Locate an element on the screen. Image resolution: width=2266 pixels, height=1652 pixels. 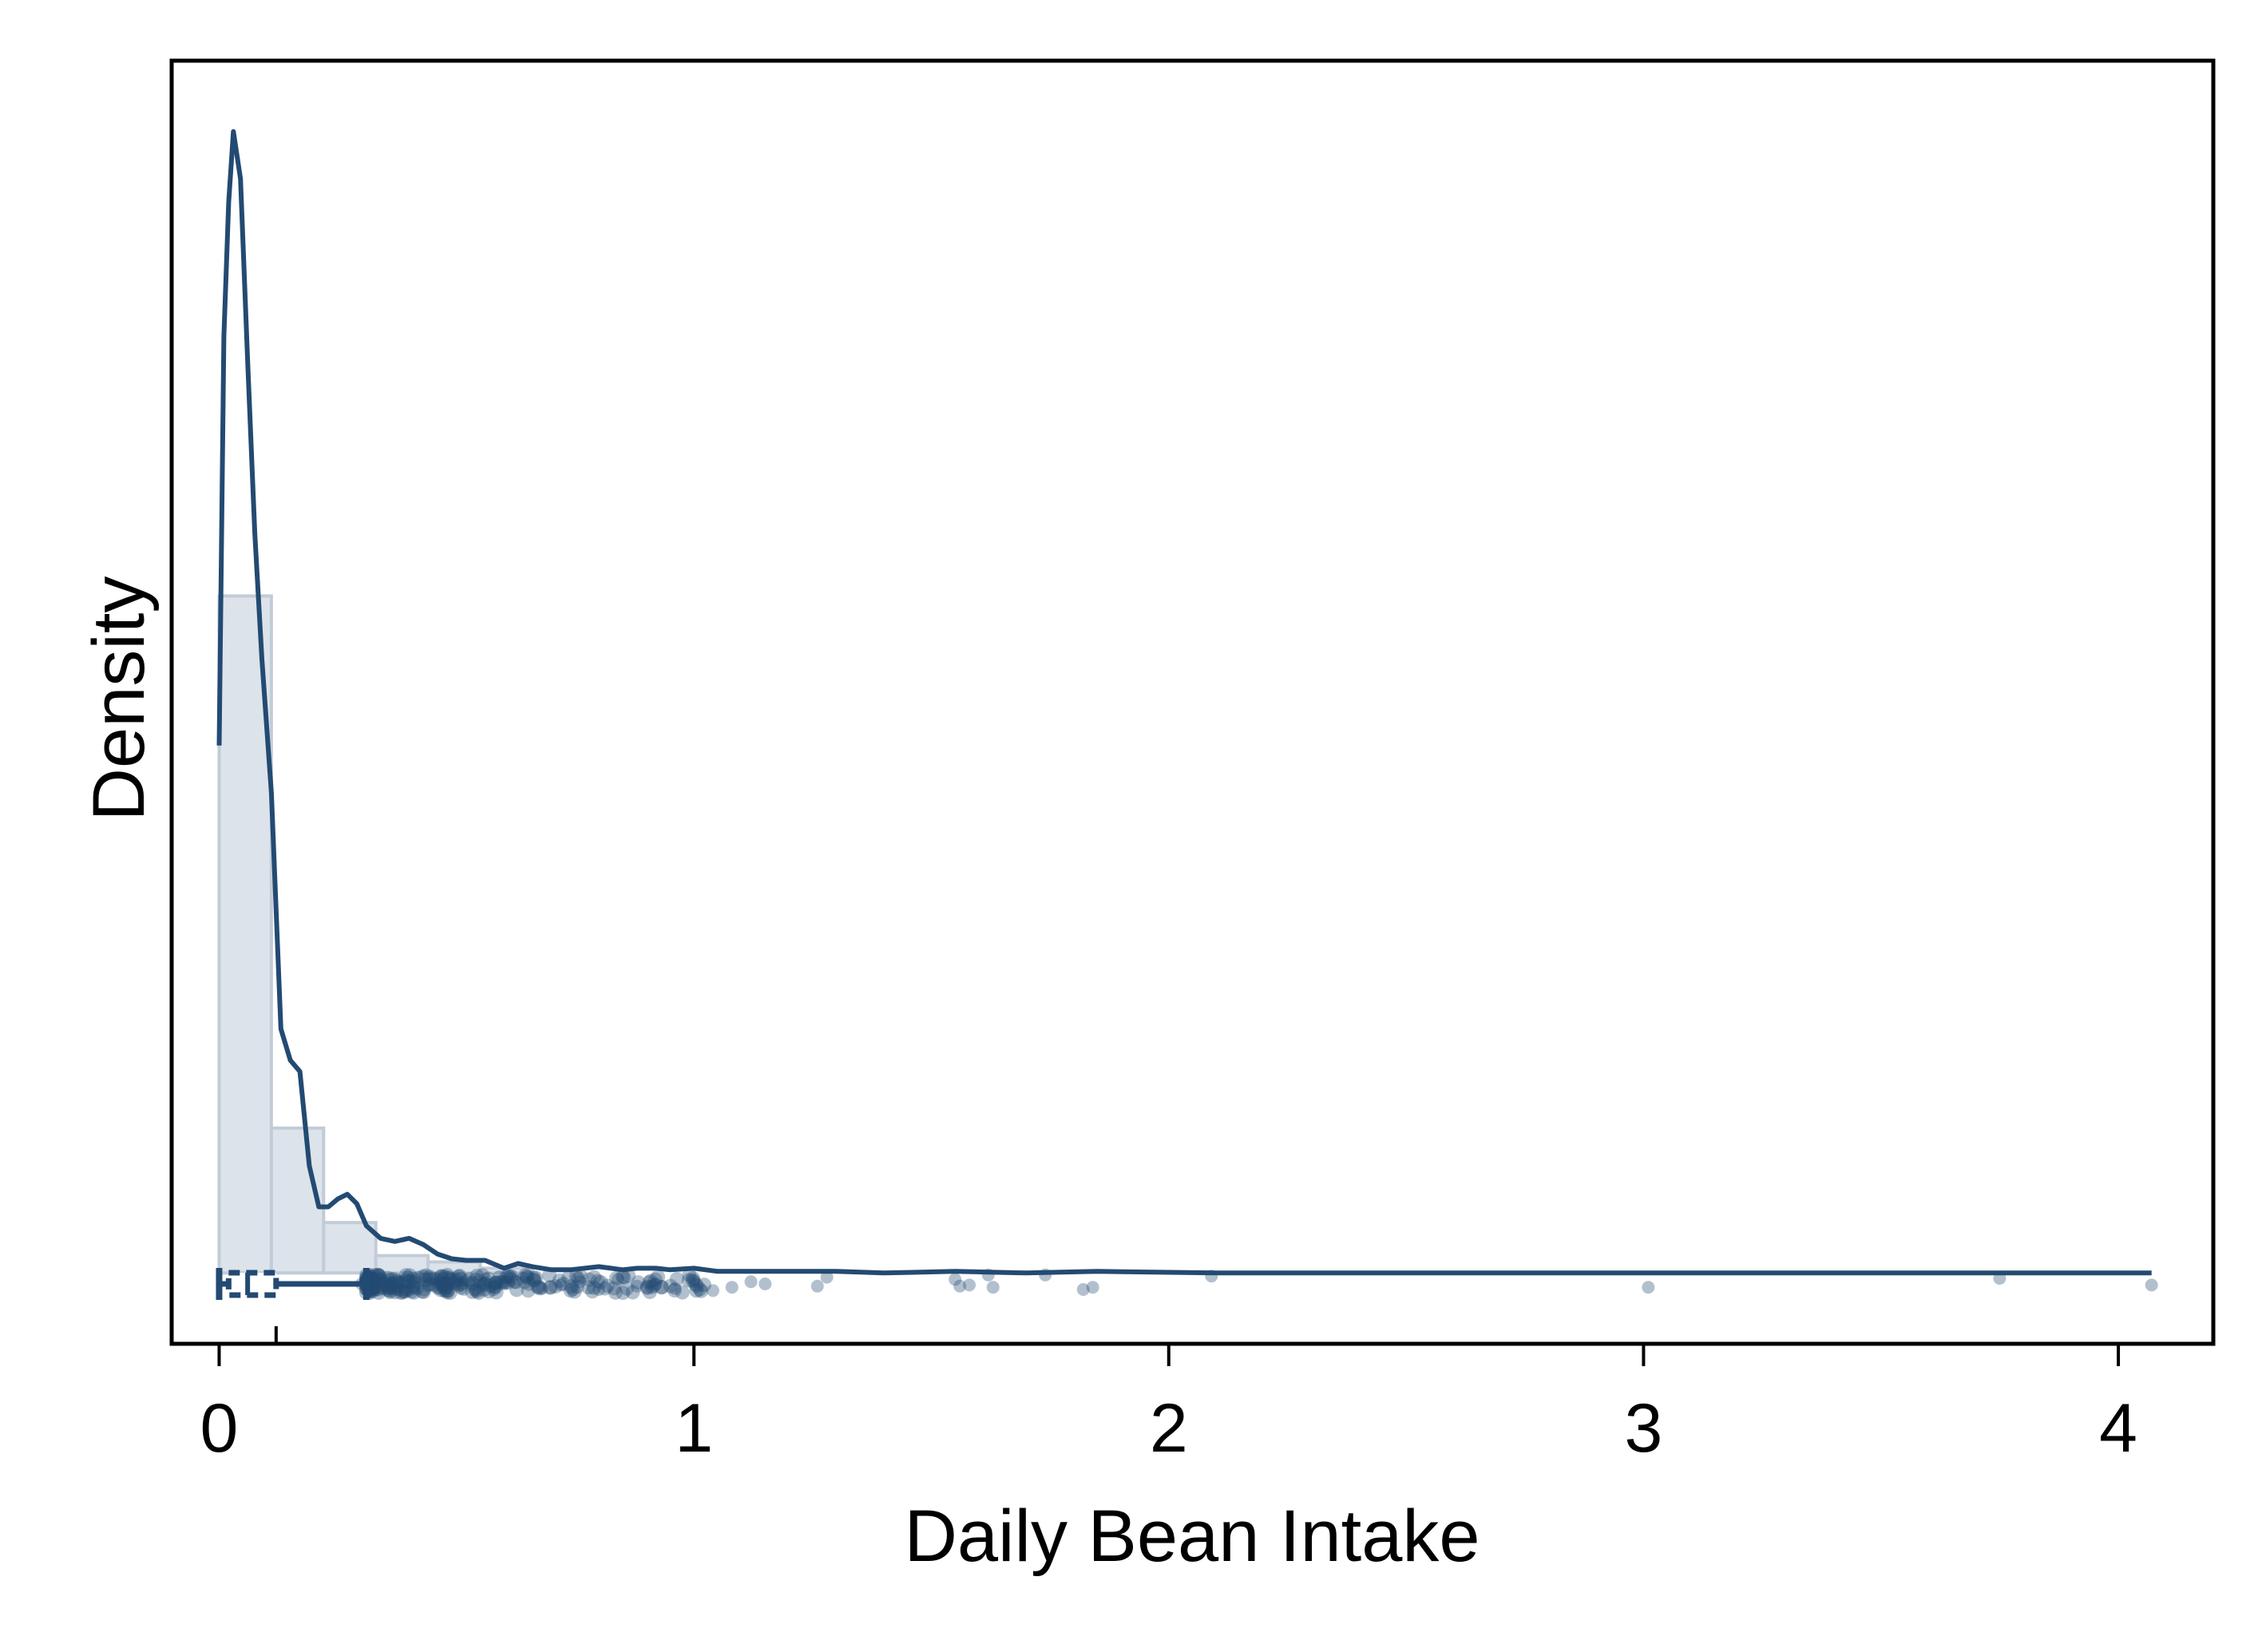
boxplot is located at coordinates (293, 1284).